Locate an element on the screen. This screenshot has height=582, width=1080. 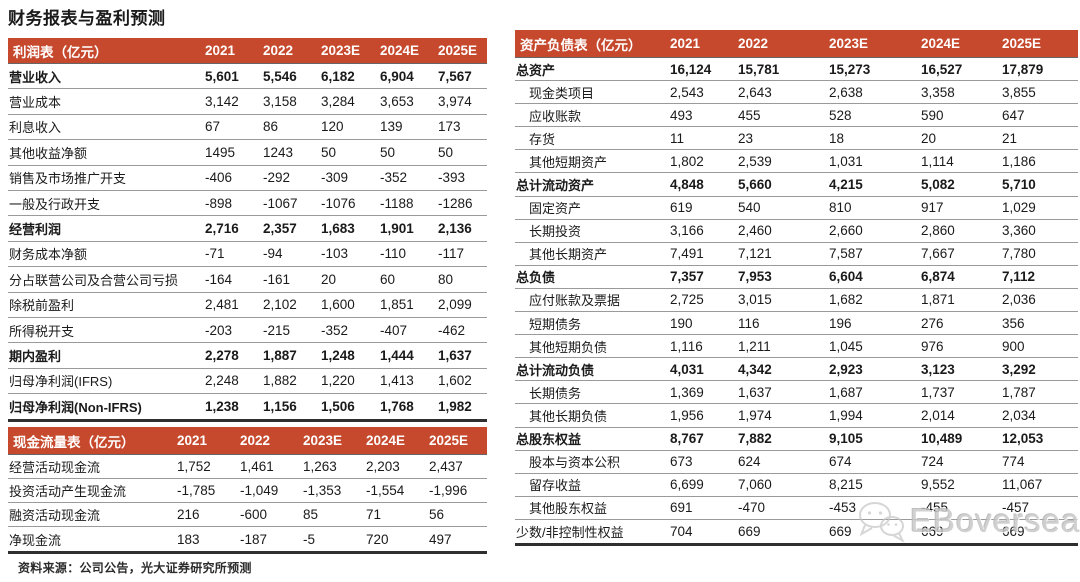
row-label: 除税前盈利 is located at coordinates (42, 306).